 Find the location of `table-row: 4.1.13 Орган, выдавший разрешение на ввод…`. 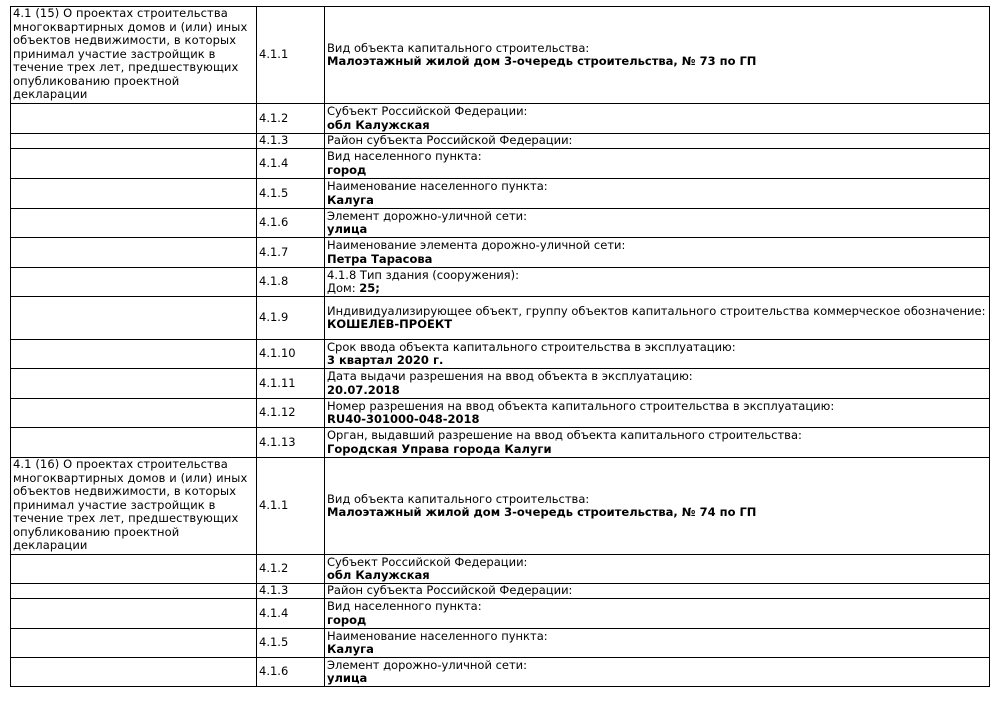

table-row: 4.1.13 Орган, выдавший разрешение на ввод… is located at coordinates (500, 442).